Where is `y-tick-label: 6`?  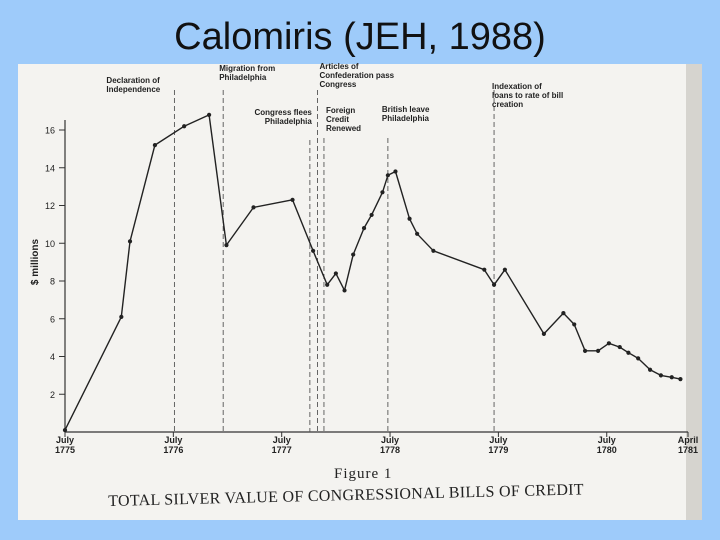
y-tick-label: 6 is located at coordinates (52, 319).